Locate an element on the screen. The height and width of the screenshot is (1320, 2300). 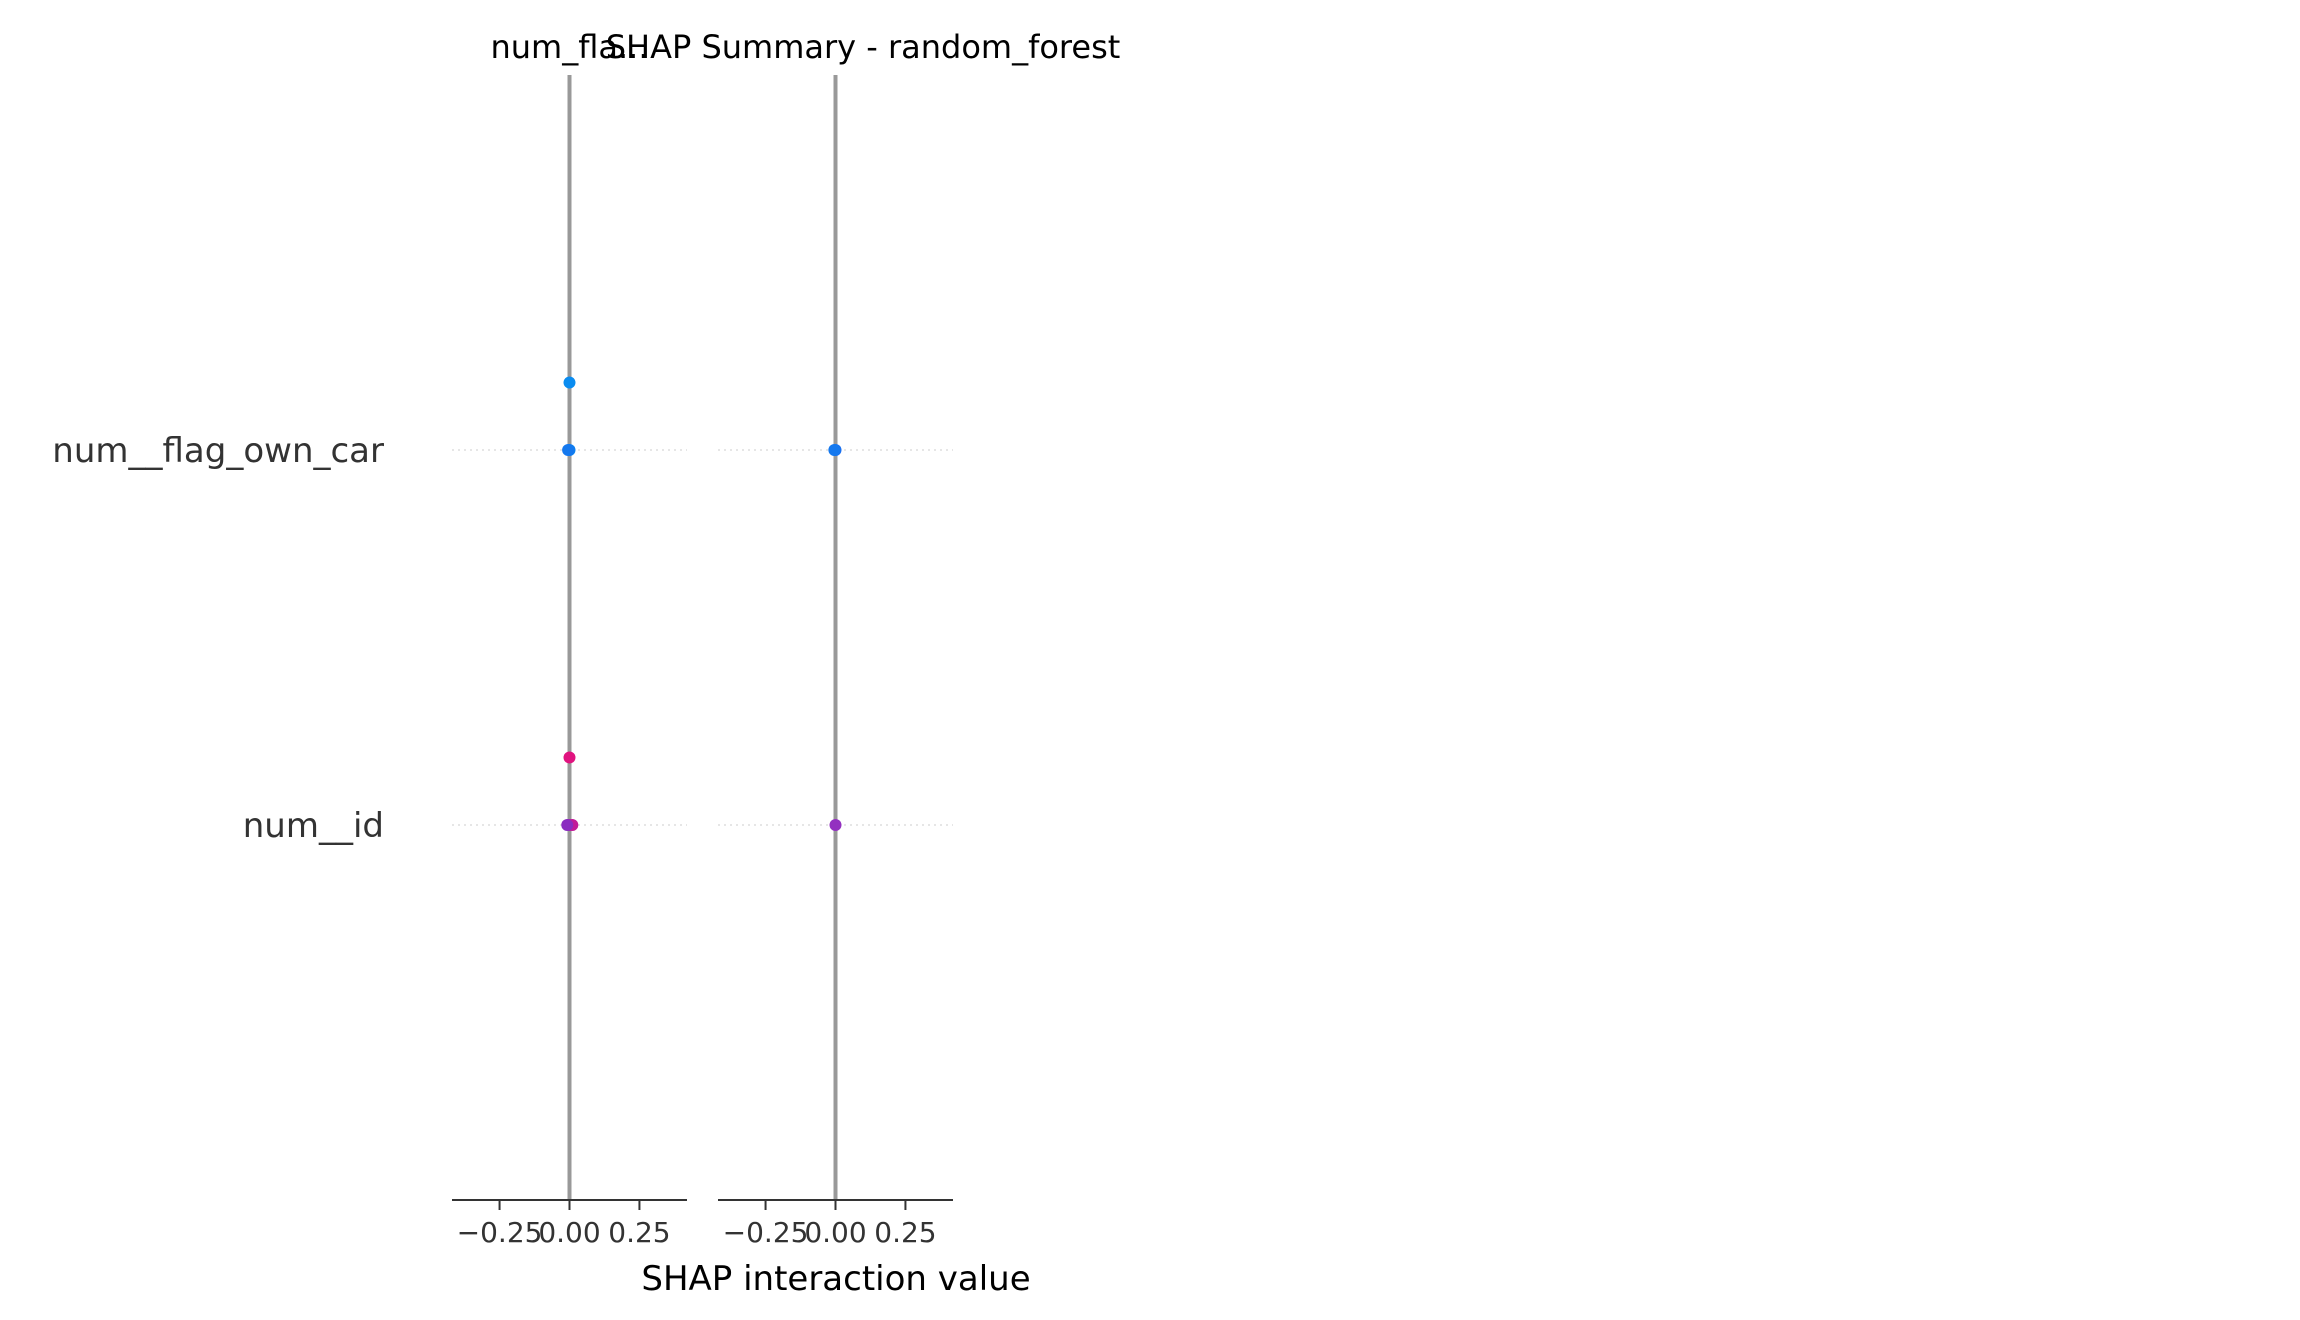
feature-label-1: num__flag_own_car is located at coordinates (218, 451).